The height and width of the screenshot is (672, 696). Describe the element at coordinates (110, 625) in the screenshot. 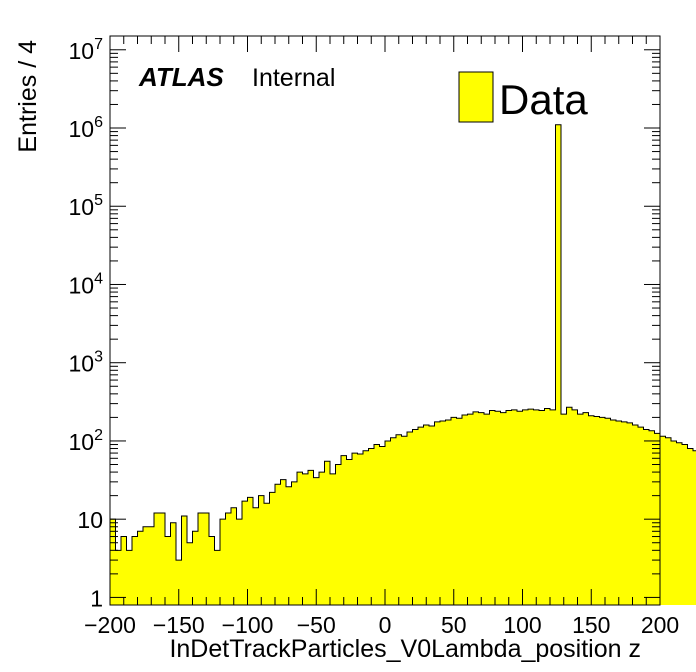

I see `x-tick-label: −200` at that location.